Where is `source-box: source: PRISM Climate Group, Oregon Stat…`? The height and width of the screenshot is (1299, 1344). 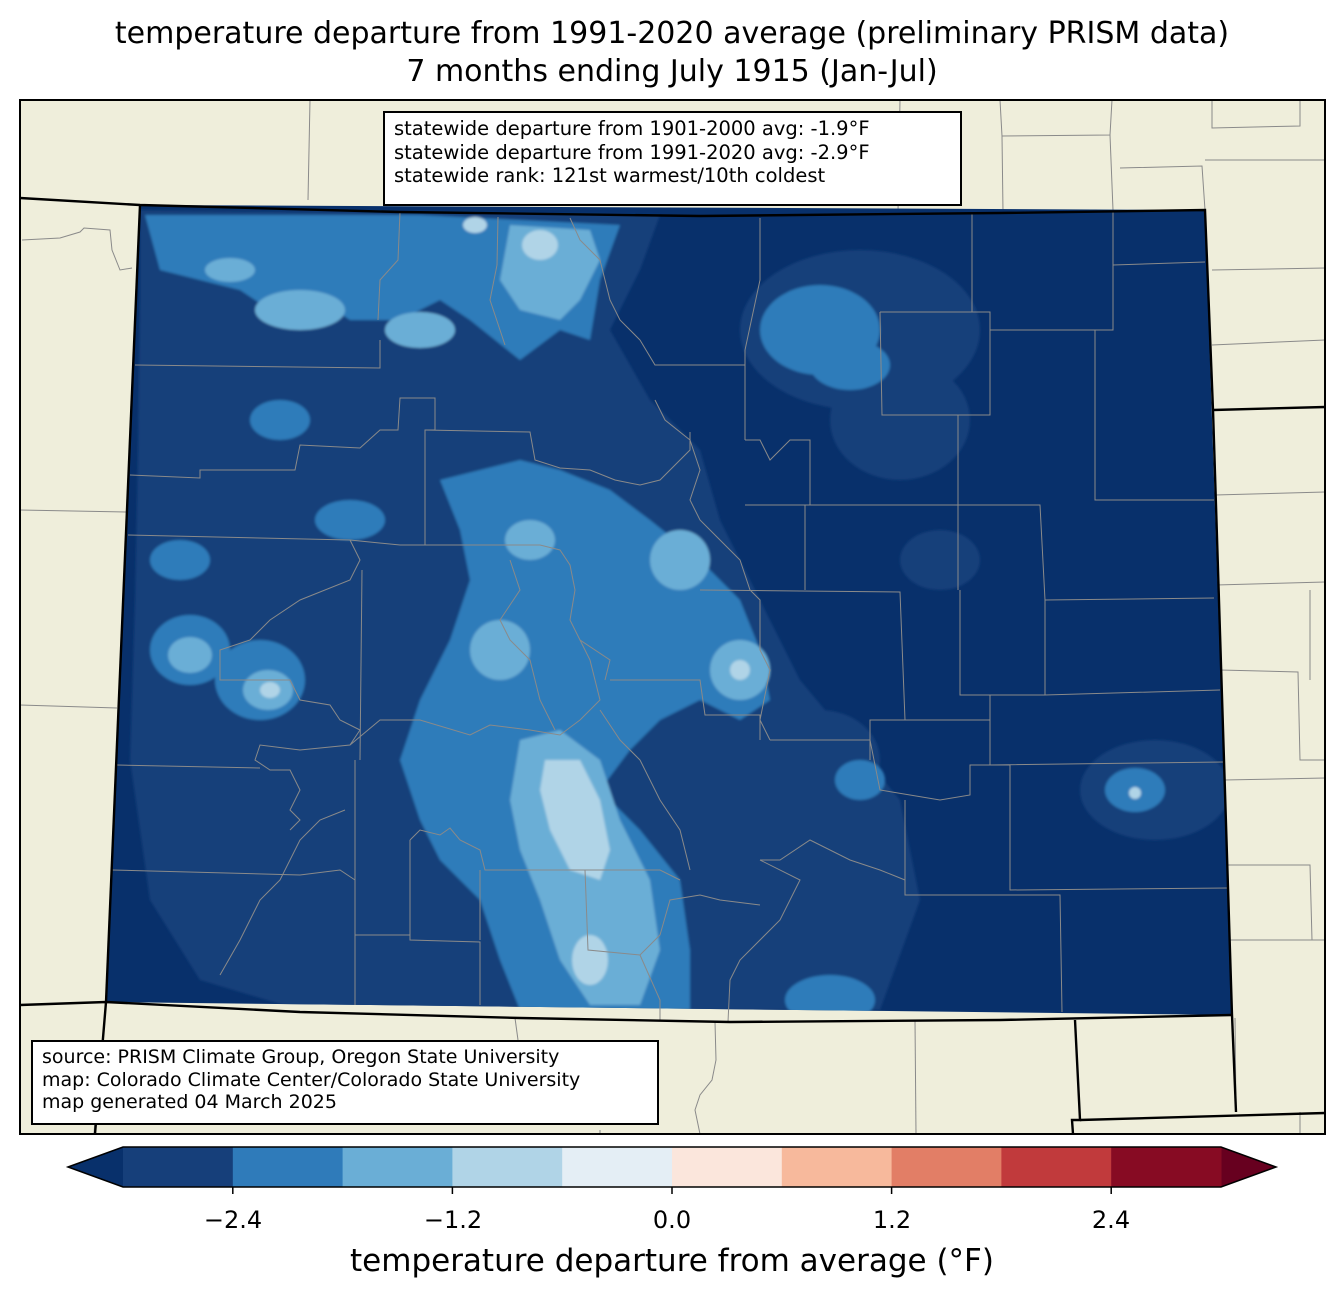 source-box: source: PRISM Climate Group, Oregon Stat… is located at coordinates (345, 1082).